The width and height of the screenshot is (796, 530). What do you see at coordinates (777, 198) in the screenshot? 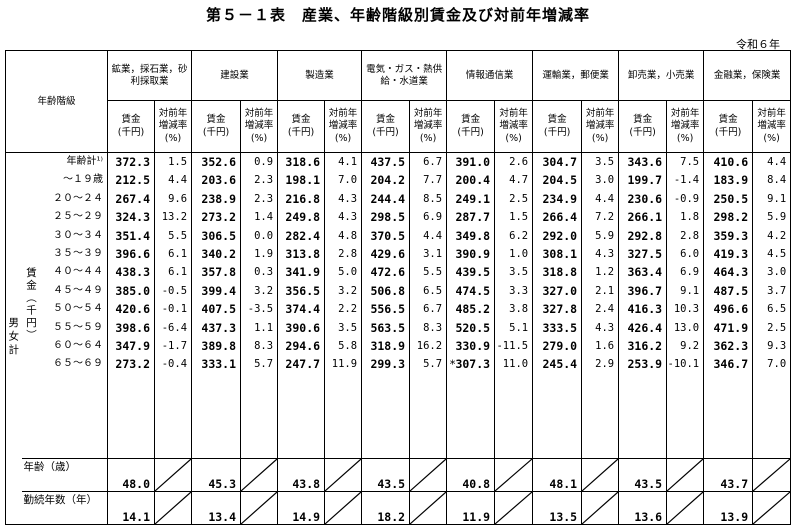
I see `change-cell: 9.1` at bounding box center [777, 198].